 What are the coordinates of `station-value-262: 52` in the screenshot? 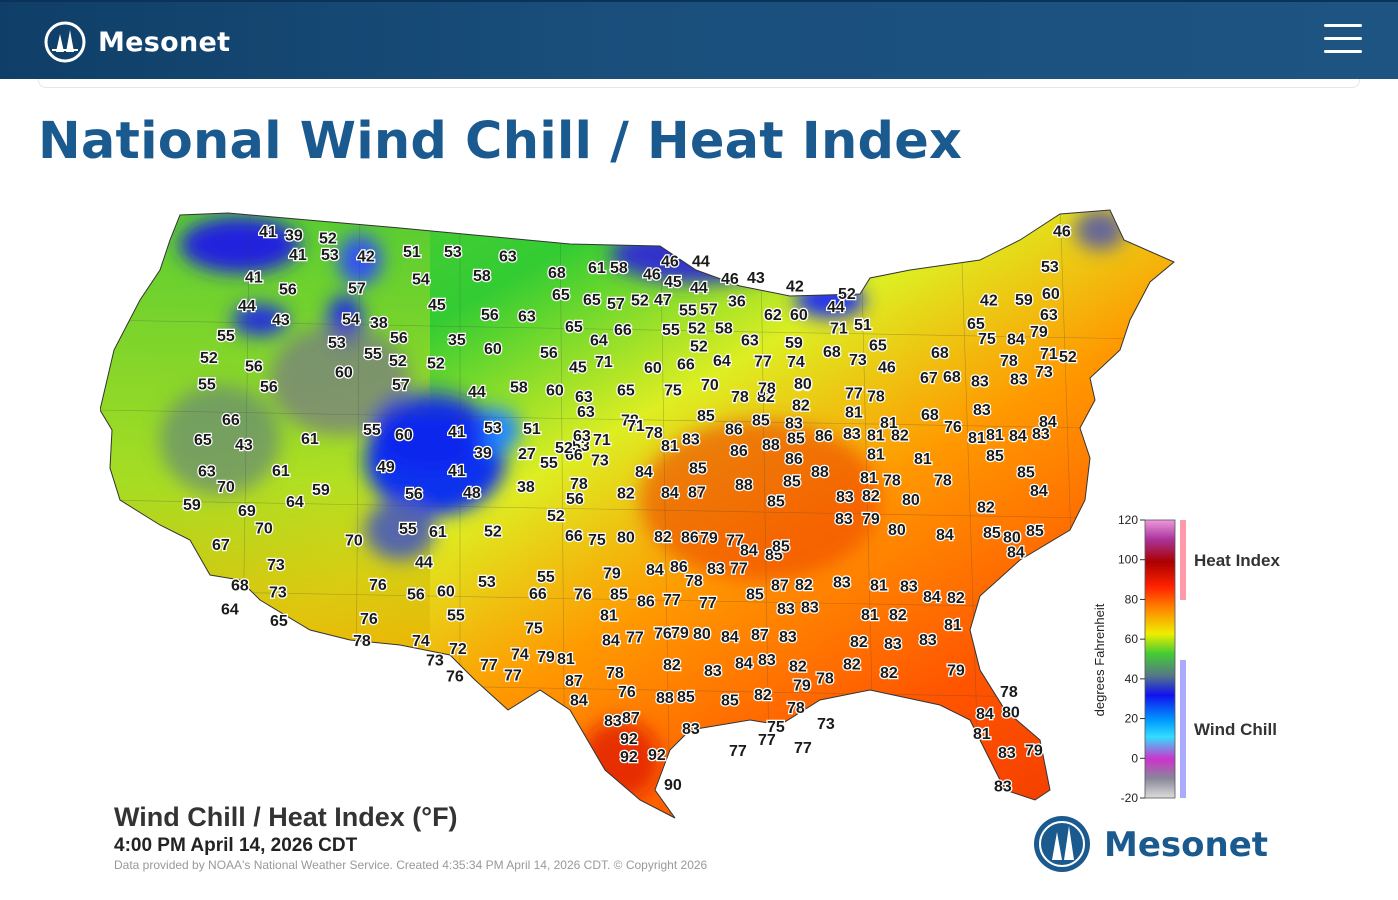 It's located at (640, 300).